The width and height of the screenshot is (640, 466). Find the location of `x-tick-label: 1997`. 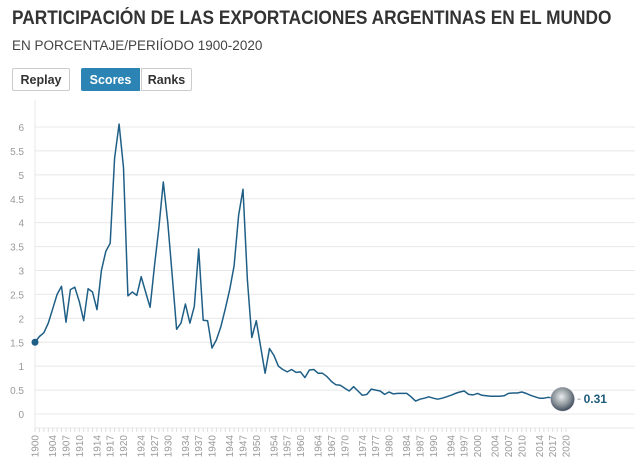

x-tick-label: 1997 is located at coordinates (465, 446).